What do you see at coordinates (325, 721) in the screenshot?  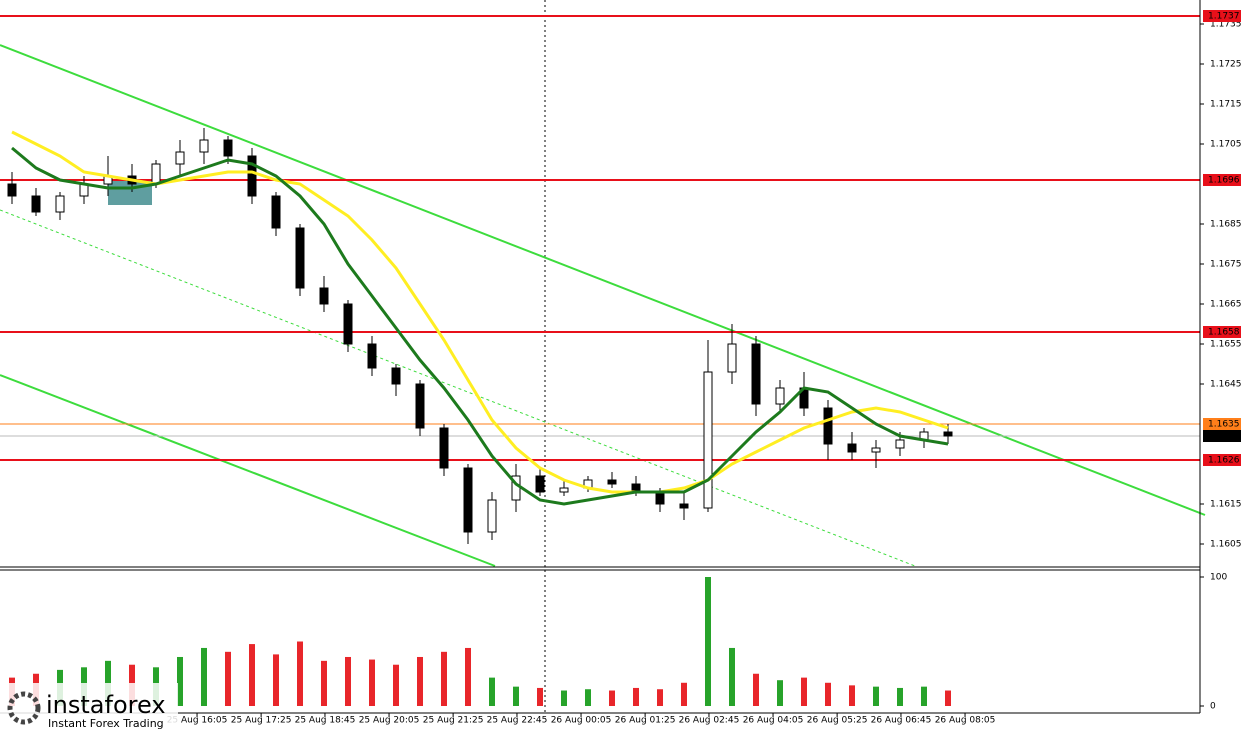 I see `x-tick-label: 25 Aug 18:45` at bounding box center [325, 721].